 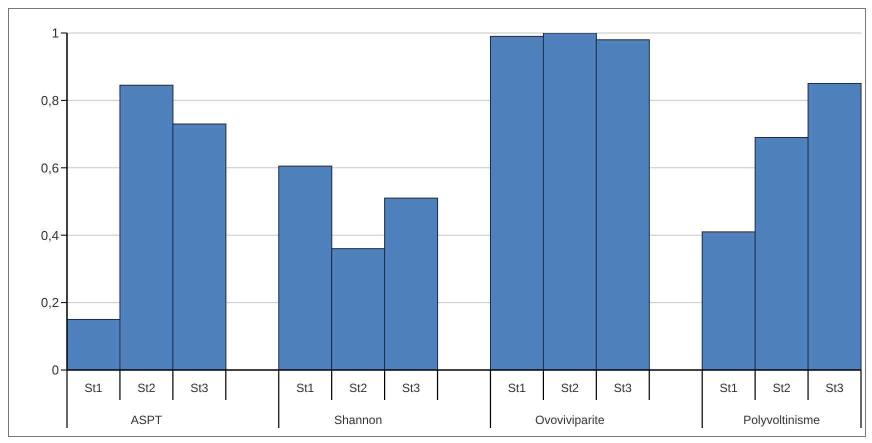 What do you see at coordinates (49, 302) in the screenshot?
I see `y-tick-label: 0,2` at bounding box center [49, 302].